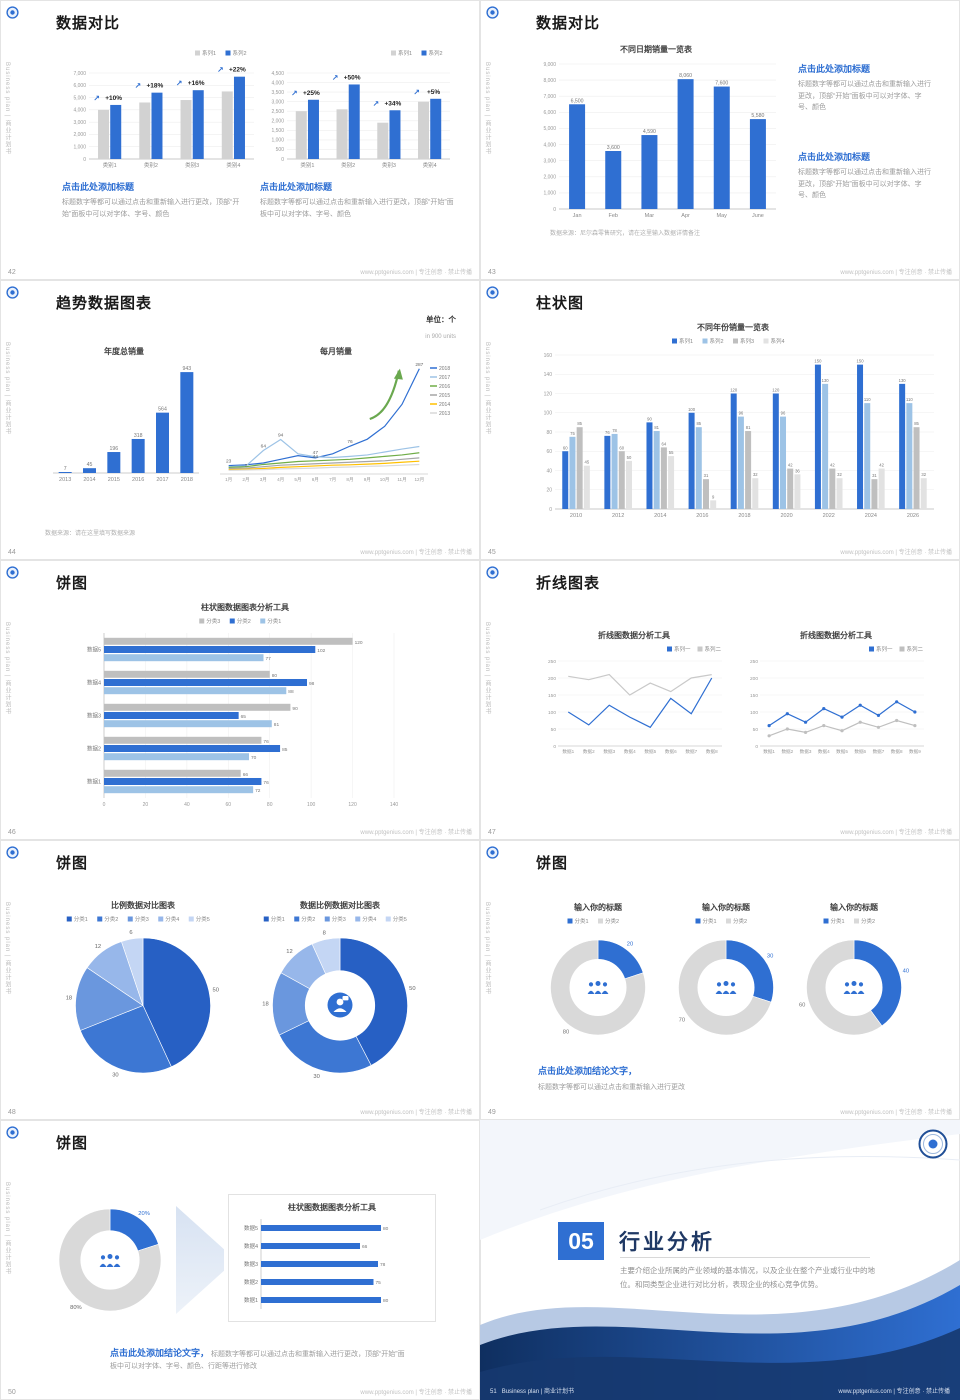 The image size is (960, 1400). What do you see at coordinates (755, 474) in the screenshot?
I see `svg-text: 32` at bounding box center [755, 474].